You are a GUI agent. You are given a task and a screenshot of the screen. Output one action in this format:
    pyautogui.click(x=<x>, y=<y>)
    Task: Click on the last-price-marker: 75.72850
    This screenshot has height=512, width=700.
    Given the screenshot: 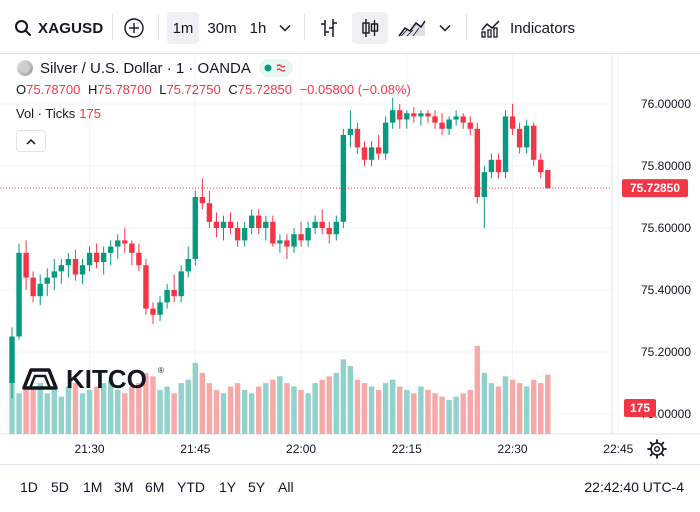 What is the action you would take?
    pyautogui.click(x=655, y=188)
    